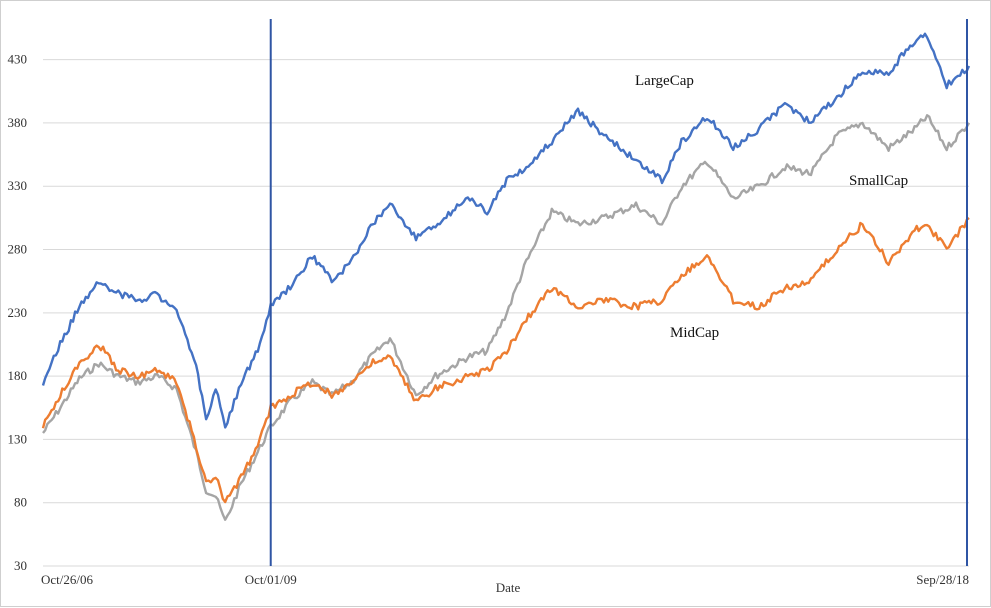 Image resolution: width=991 pixels, height=608 pixels. What do you see at coordinates (271, 579) in the screenshot?
I see `x-tick-label: Oct/01/09` at bounding box center [271, 579].